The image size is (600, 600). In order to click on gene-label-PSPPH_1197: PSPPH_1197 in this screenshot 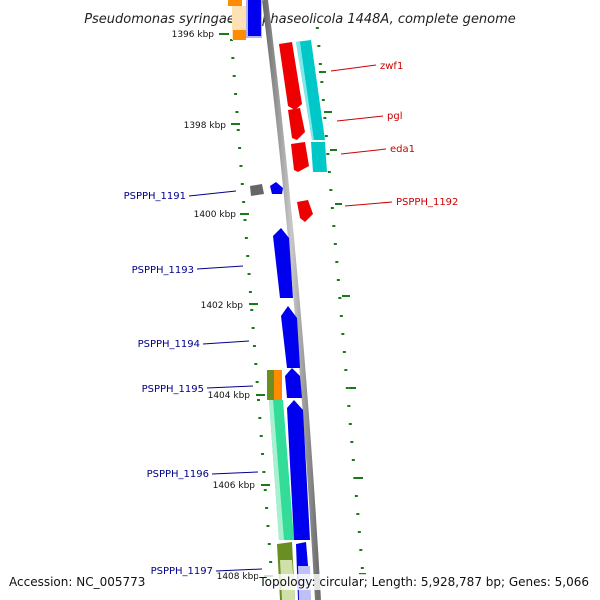, I will do `click(182, 571)`.